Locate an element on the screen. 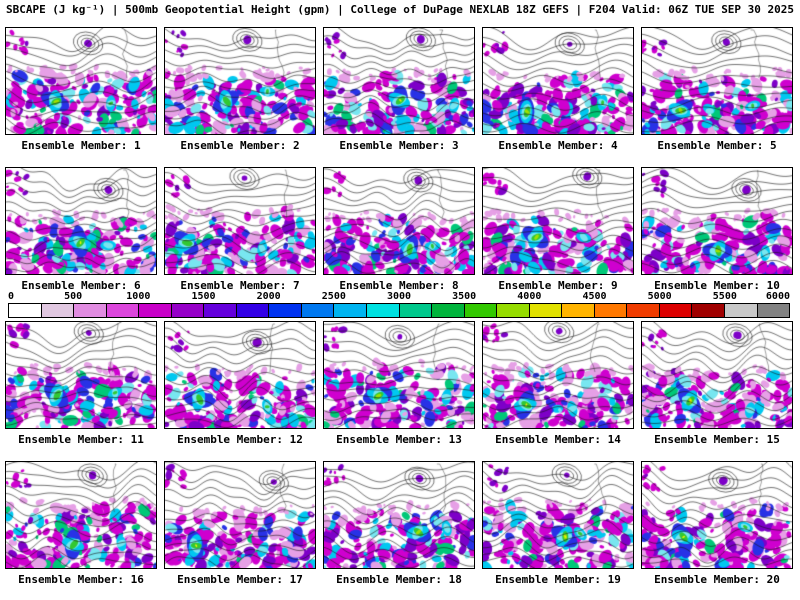 This screenshot has width=800, height=600. colorbar-tick: 6000 is located at coordinates (777, 296).